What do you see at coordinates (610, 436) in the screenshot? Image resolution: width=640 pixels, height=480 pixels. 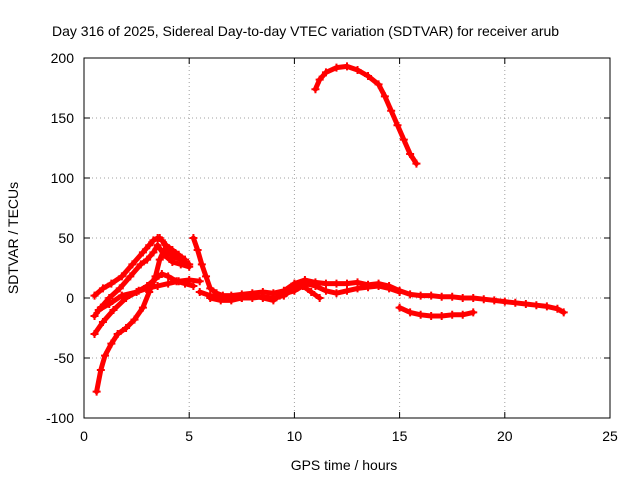 I see `x-tick-label: 25` at bounding box center [610, 436].